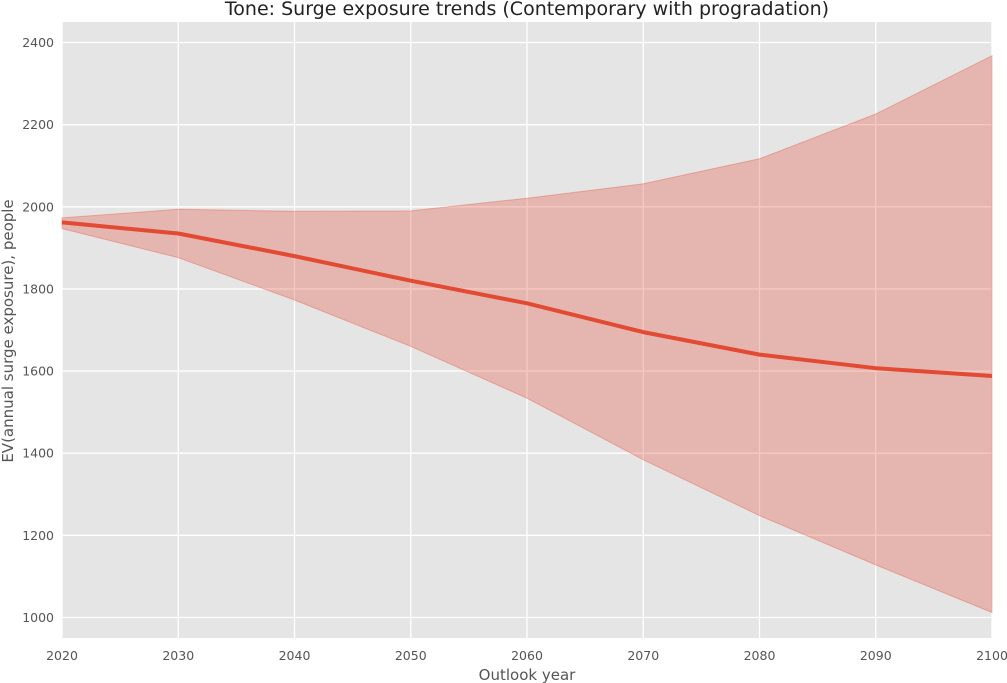  What do you see at coordinates (38, 124) in the screenshot?
I see `y-tick-label: 2200` at bounding box center [38, 124].